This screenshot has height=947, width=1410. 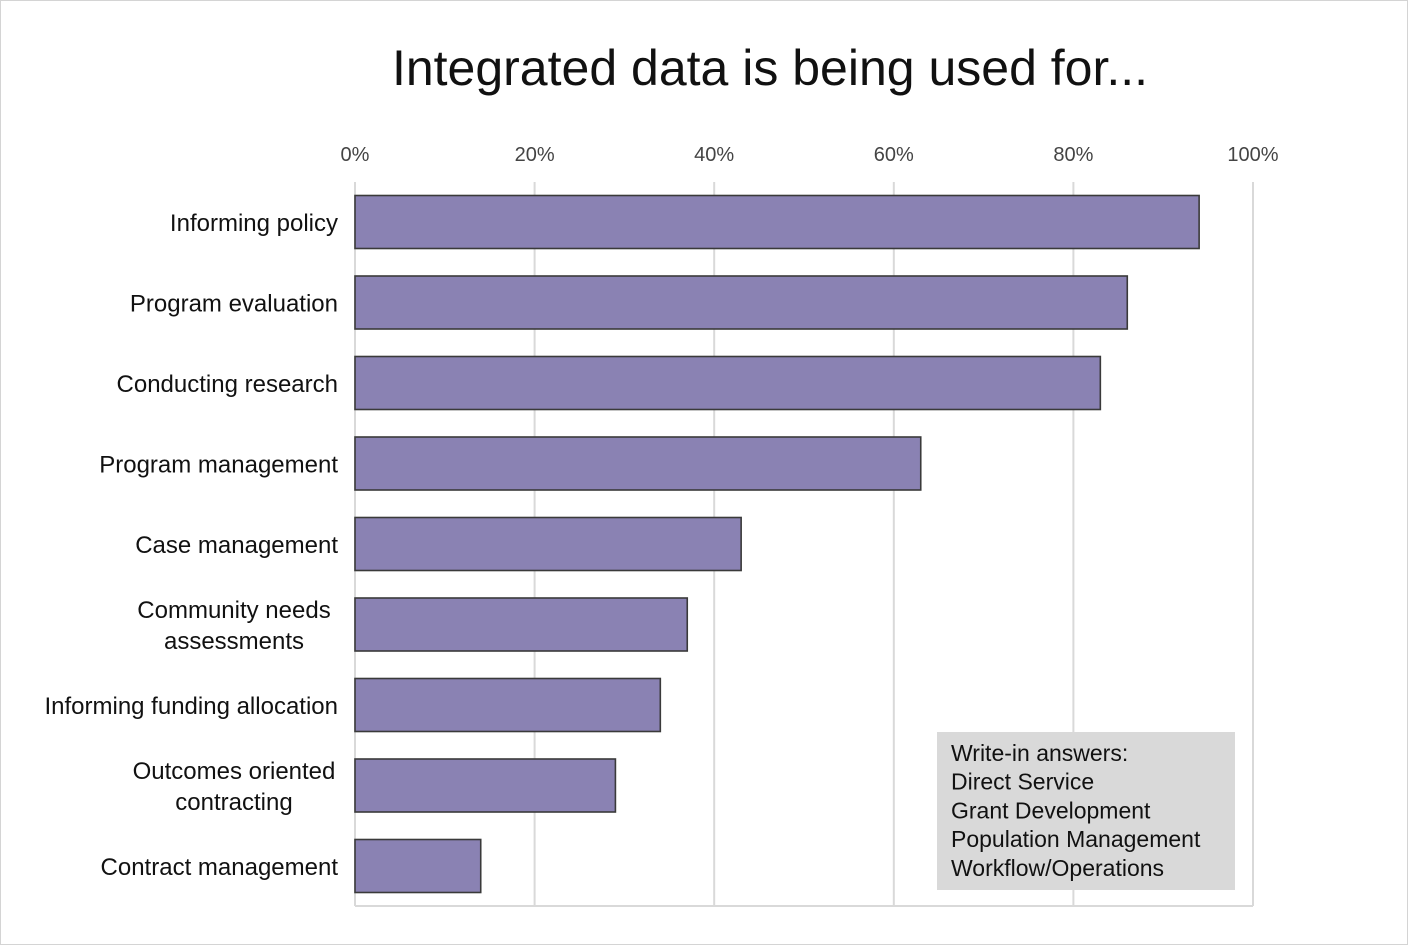 I want to click on x-tick-label: 60%, so click(x=894, y=155).